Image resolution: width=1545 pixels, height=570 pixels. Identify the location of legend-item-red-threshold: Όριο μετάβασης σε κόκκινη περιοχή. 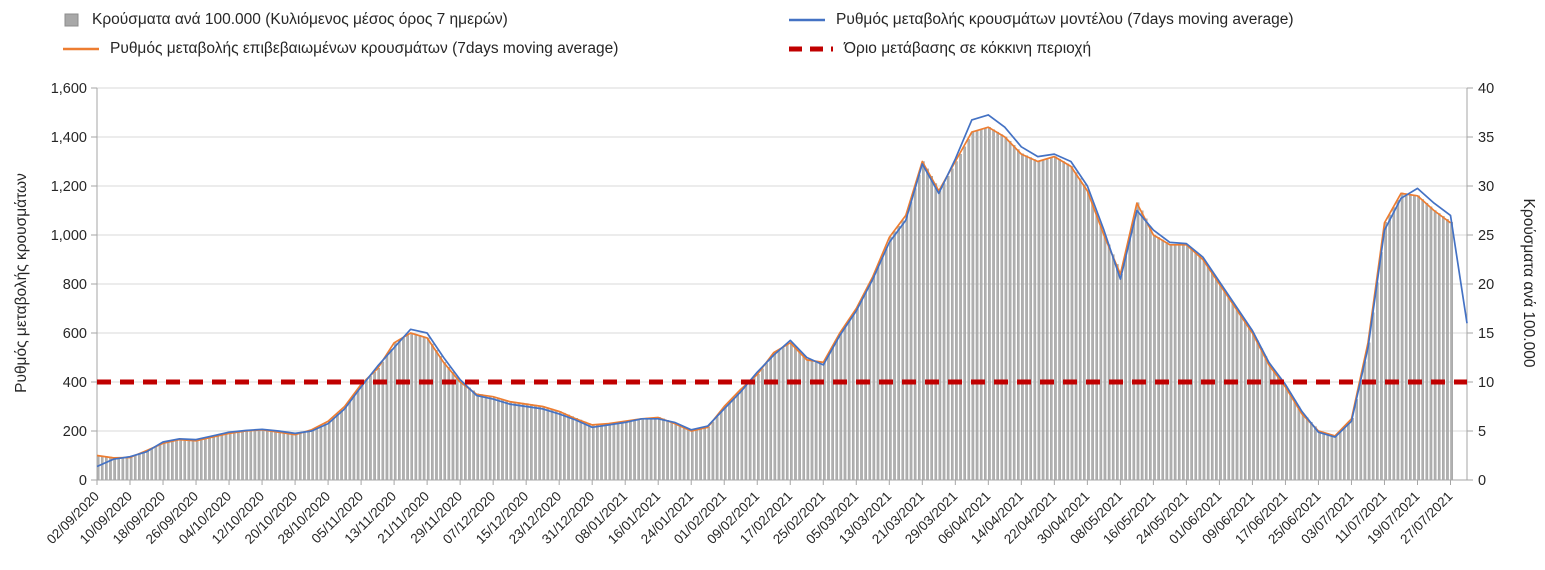
(1041, 48).